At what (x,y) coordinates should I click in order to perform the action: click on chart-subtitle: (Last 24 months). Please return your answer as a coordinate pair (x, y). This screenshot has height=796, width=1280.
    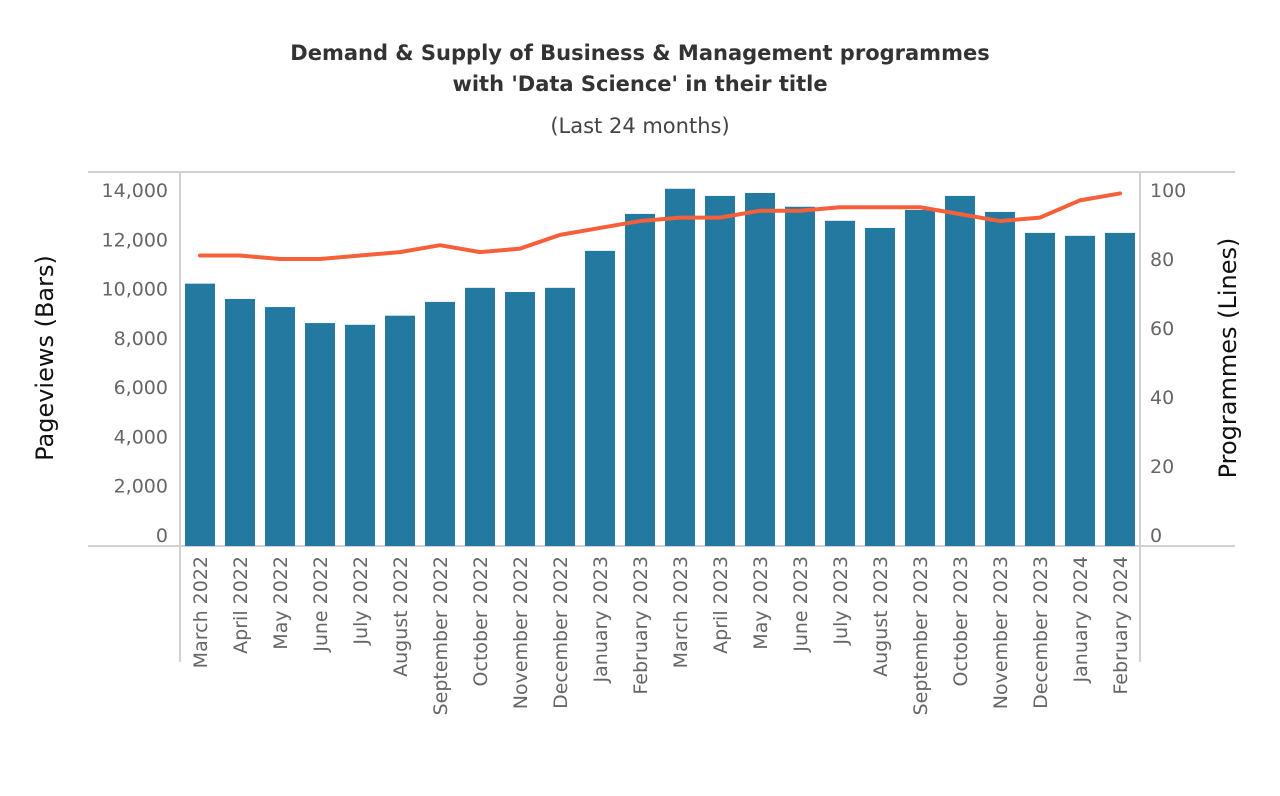
    Looking at the image, I should click on (640, 126).